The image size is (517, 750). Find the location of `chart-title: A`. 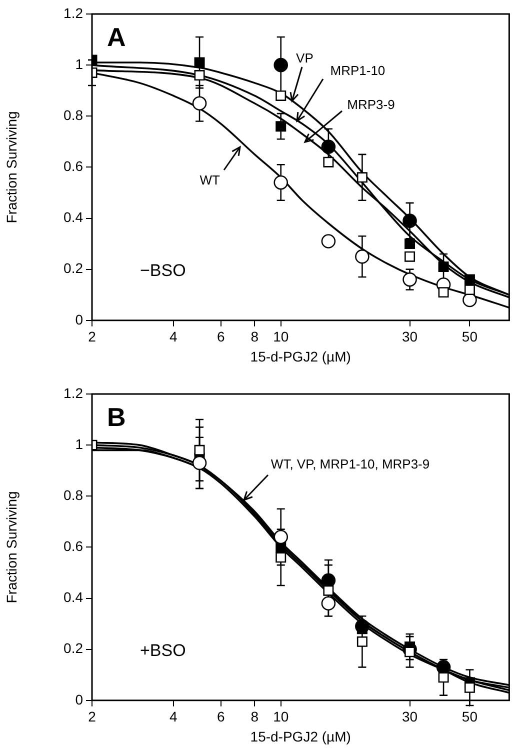

chart-title: A is located at coordinates (116, 37).